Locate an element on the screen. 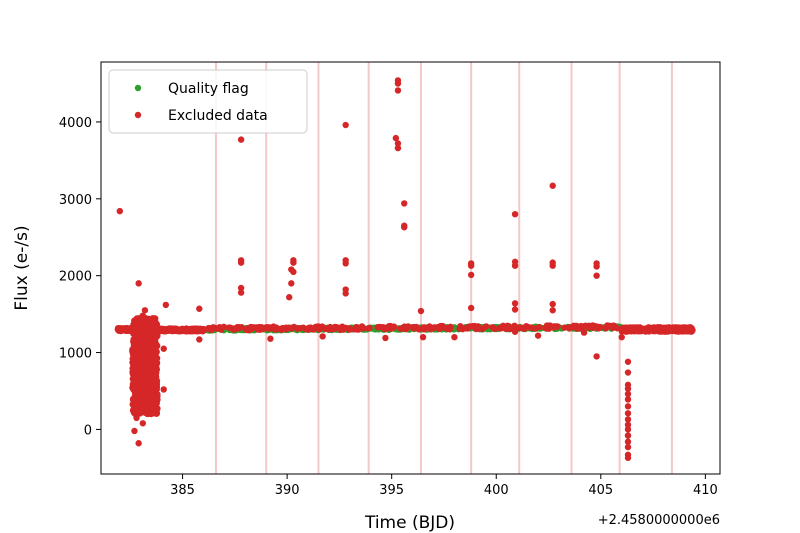  y-tick-label: 4000 is located at coordinates (75, 123).